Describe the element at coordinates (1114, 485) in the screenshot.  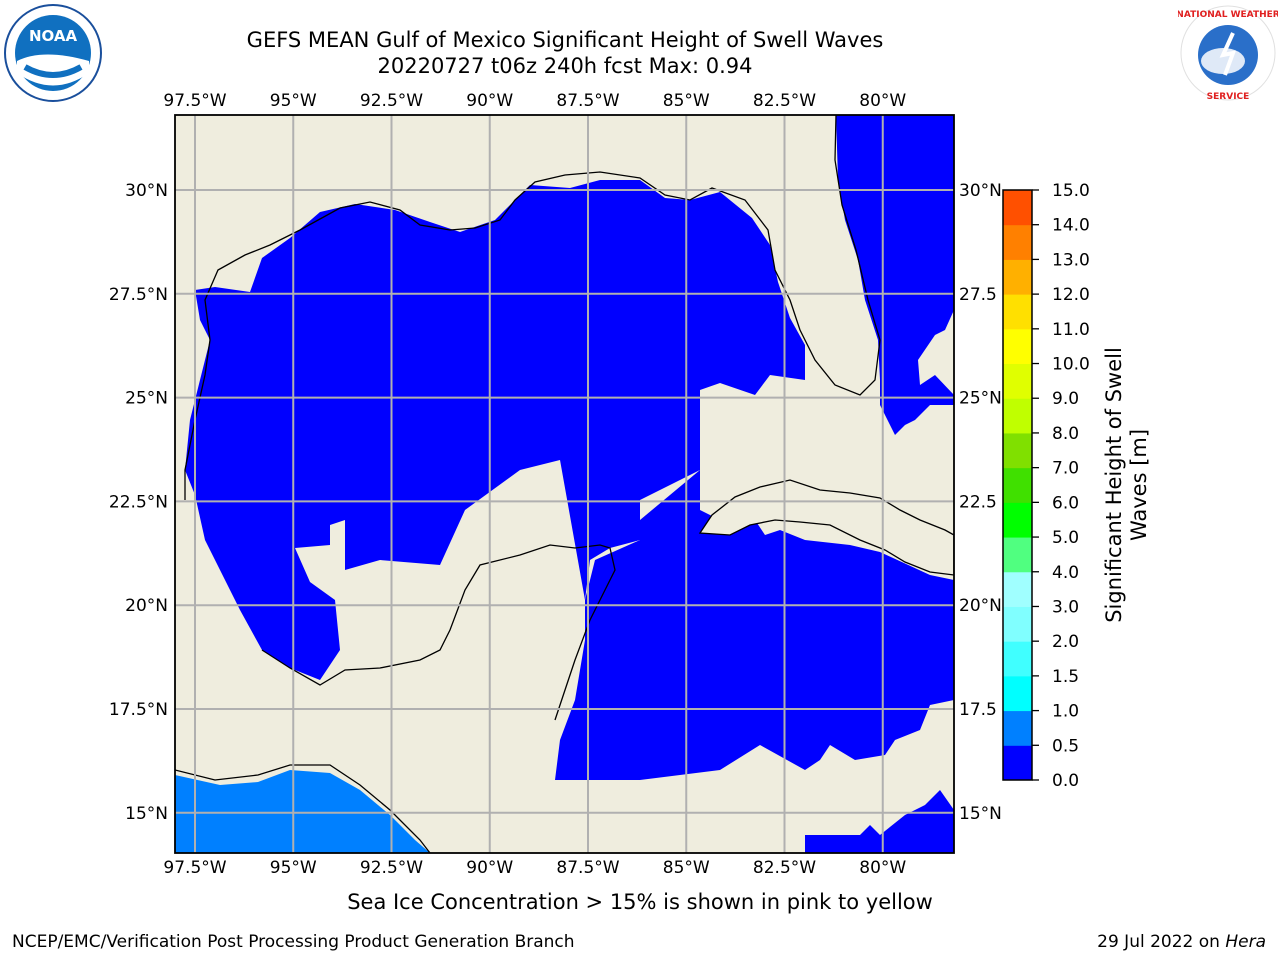
I see `colorbar-label-line1: Significant Height of Swell` at that location.